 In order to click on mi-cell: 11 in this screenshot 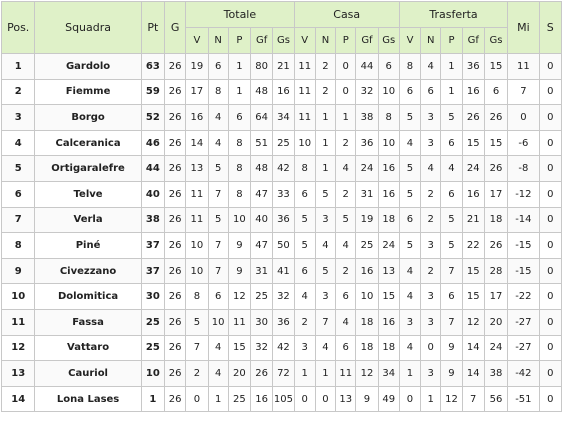, I will do `click(523, 66)`.